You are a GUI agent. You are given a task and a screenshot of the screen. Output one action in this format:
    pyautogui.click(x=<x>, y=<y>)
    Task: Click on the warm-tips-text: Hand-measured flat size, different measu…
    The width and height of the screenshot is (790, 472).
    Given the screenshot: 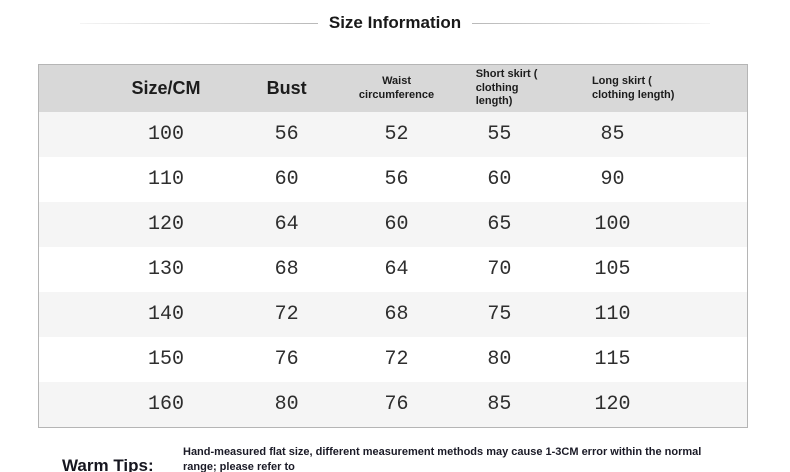 What is the action you would take?
    pyautogui.click(x=453, y=458)
    